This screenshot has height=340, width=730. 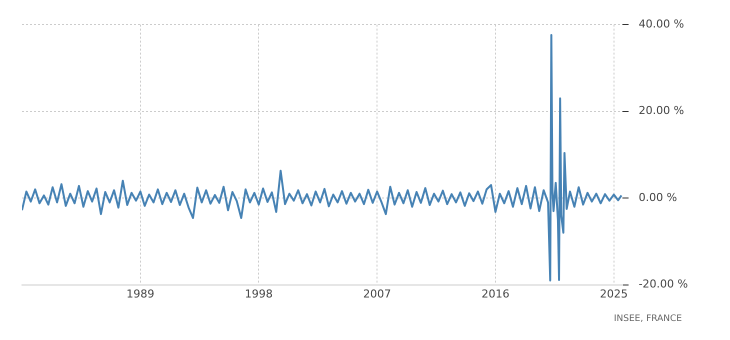 What do you see at coordinates (661, 23) in the screenshot?
I see `y-tick-label: 40.00 %` at bounding box center [661, 23].